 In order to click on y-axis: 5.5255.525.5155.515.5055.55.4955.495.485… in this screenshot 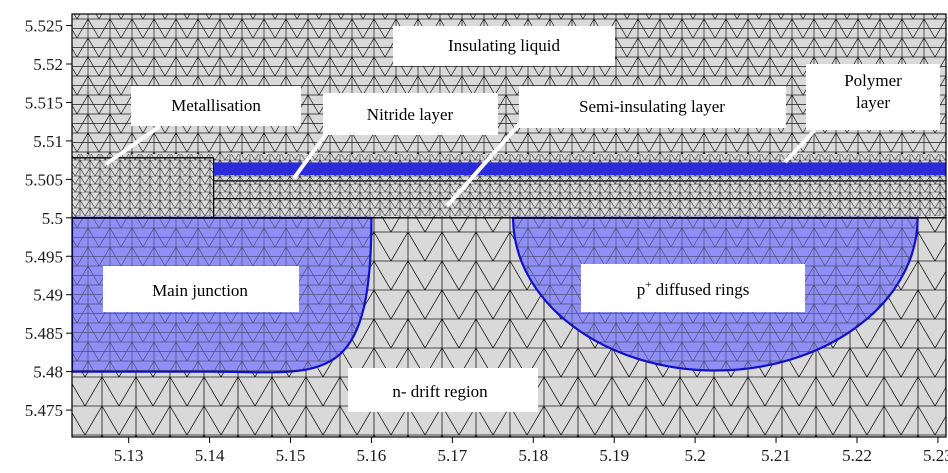, I will do `click(48, 218)`.